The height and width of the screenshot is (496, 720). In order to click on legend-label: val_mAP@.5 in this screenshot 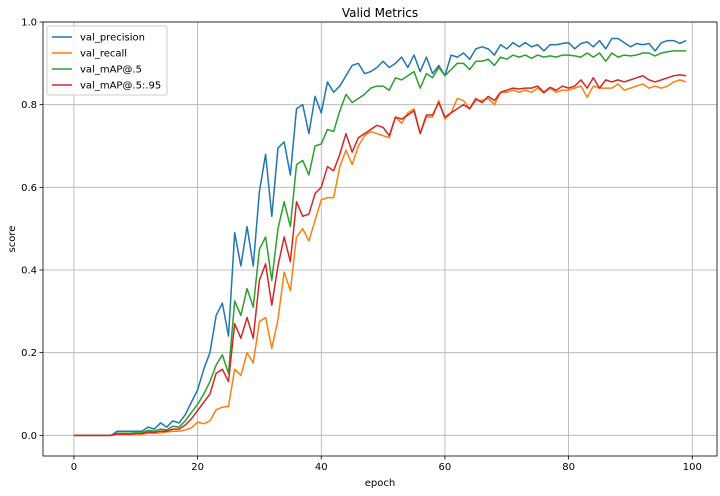, I will do `click(111, 70)`.